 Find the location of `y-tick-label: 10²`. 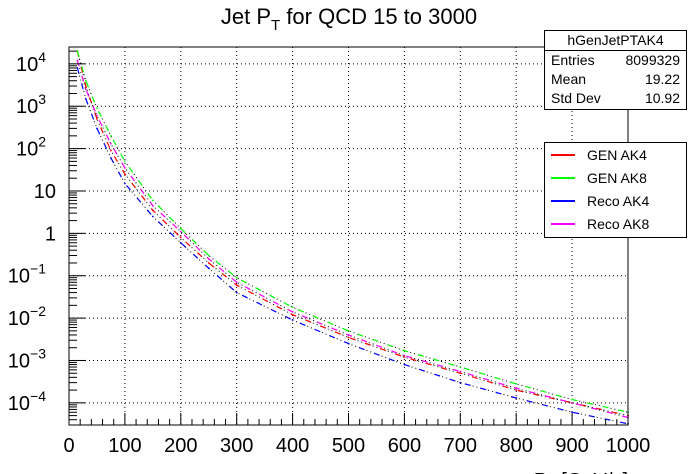

y-tick-label: 10² is located at coordinates (31, 147).